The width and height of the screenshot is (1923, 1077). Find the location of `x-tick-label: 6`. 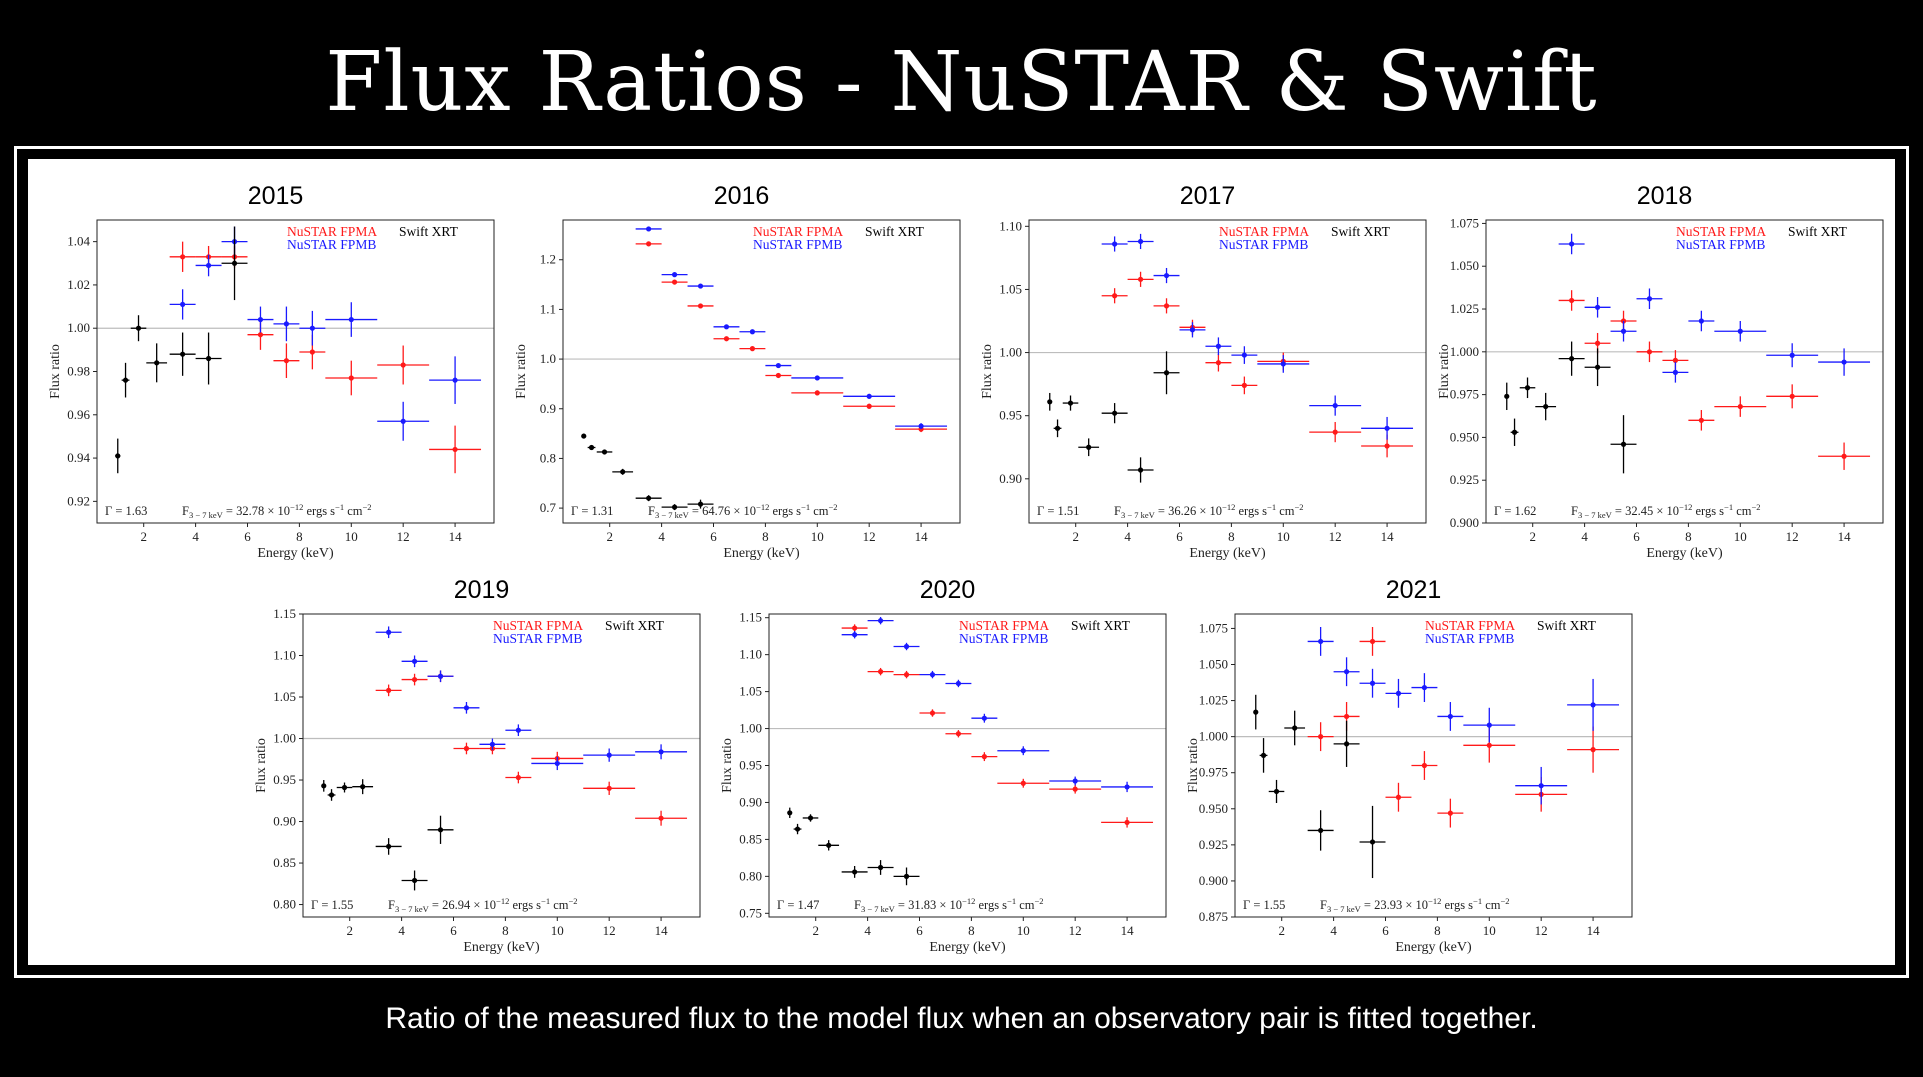

x-tick-label: 6 is located at coordinates (1385, 930).